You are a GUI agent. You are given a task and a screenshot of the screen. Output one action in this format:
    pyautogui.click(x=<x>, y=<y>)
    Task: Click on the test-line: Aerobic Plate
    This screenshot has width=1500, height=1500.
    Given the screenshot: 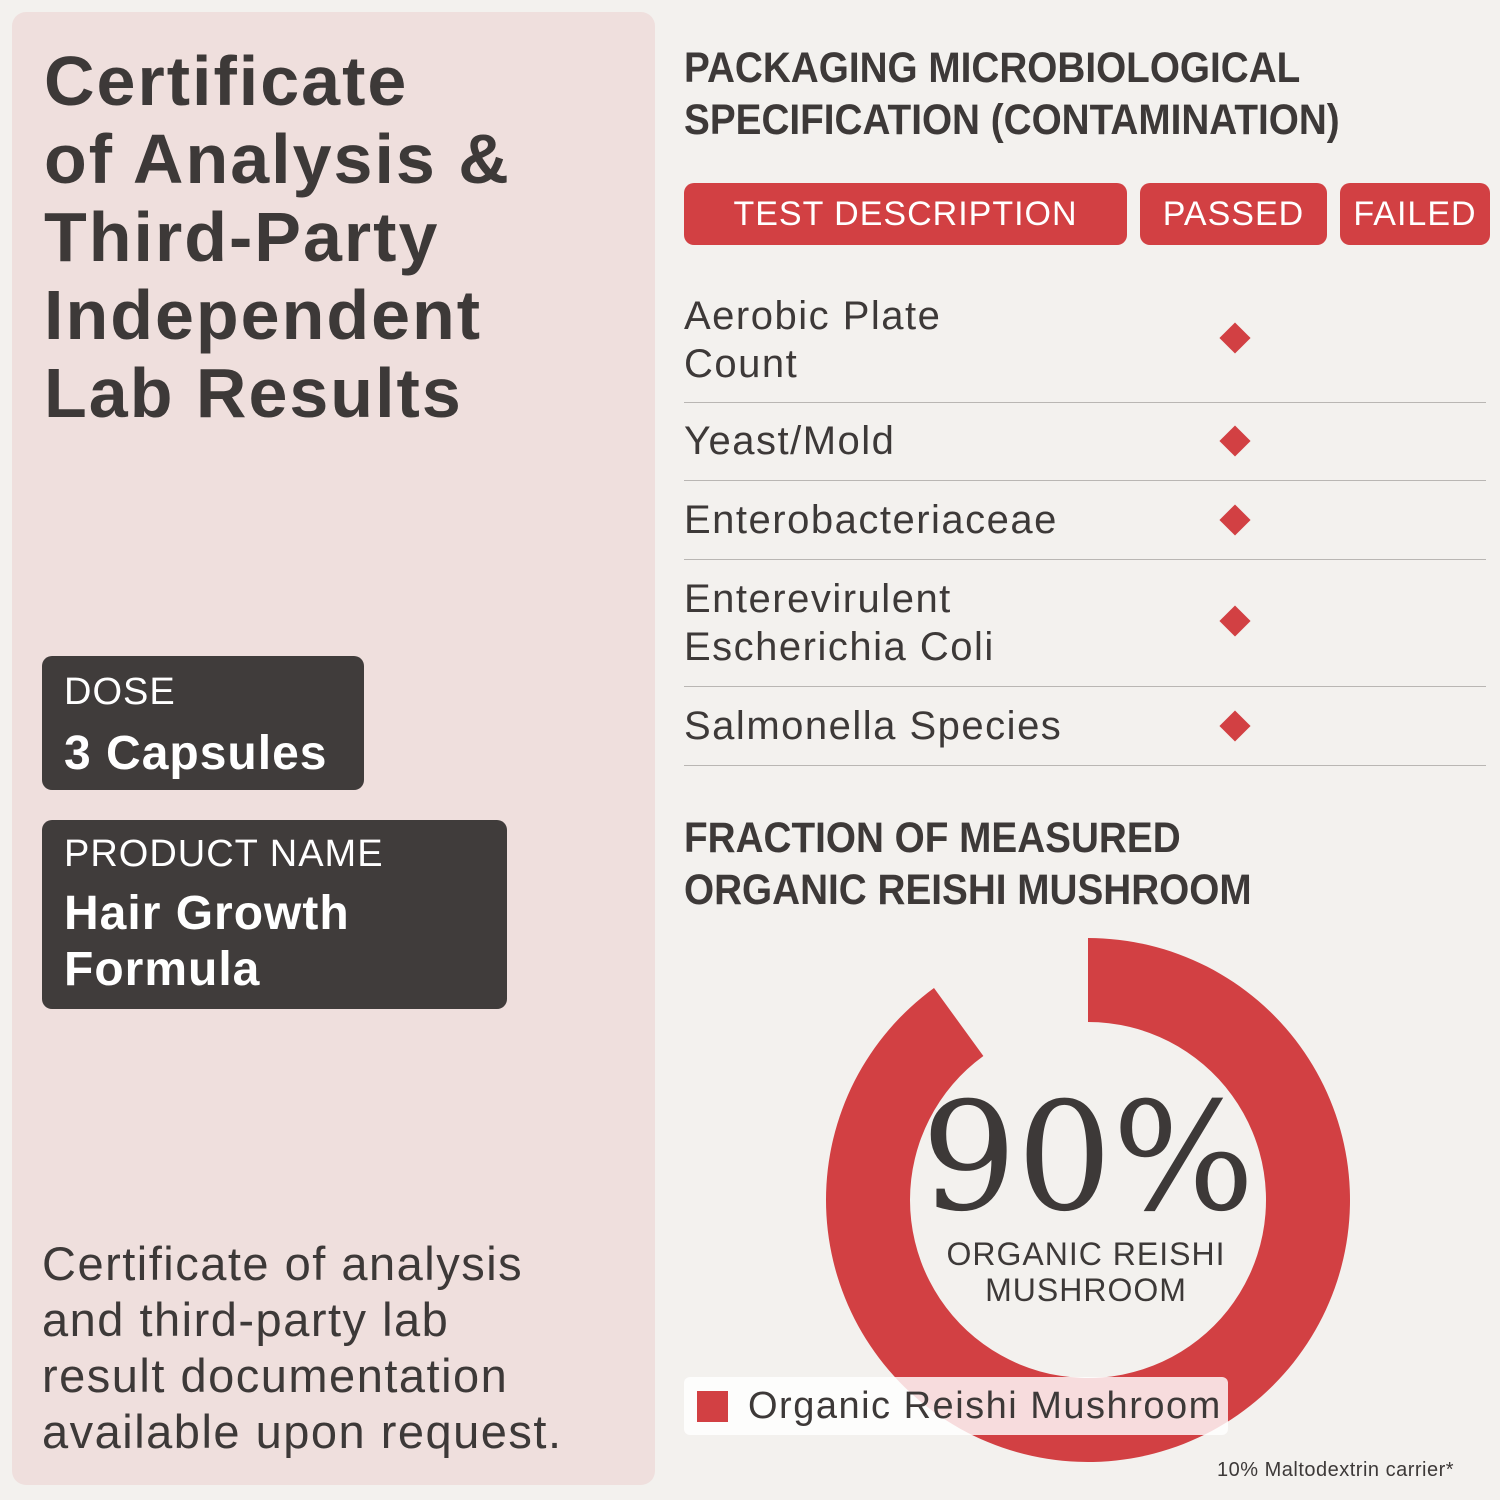 What is the action you would take?
    pyautogui.click(x=813, y=316)
    